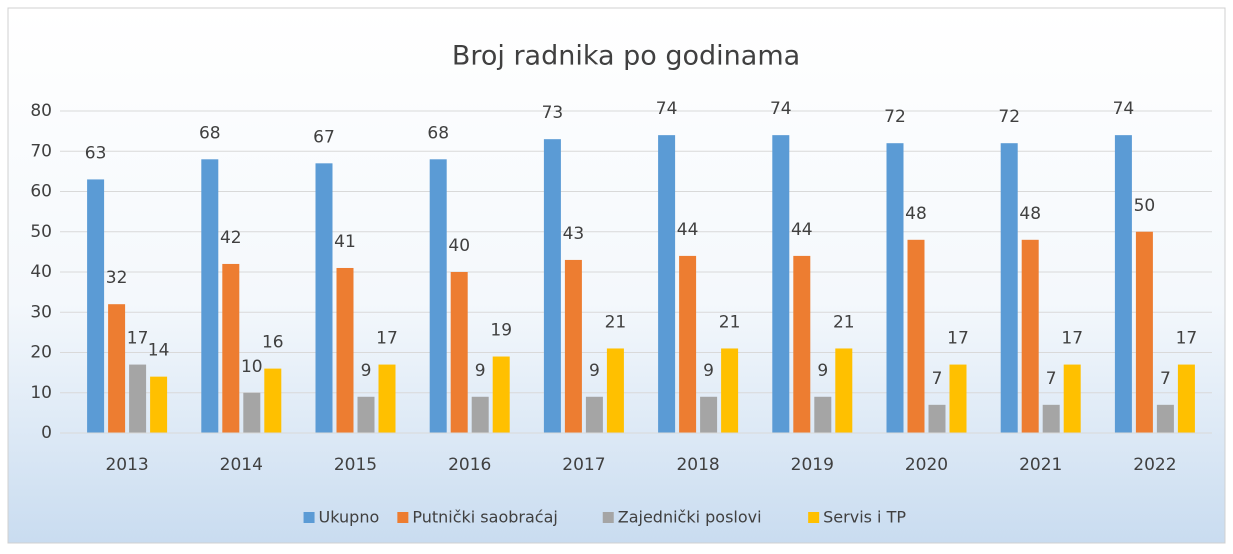 This screenshot has width=1233, height=554. What do you see at coordinates (41, 232) in the screenshot?
I see `y-tick-label: 50` at bounding box center [41, 232].